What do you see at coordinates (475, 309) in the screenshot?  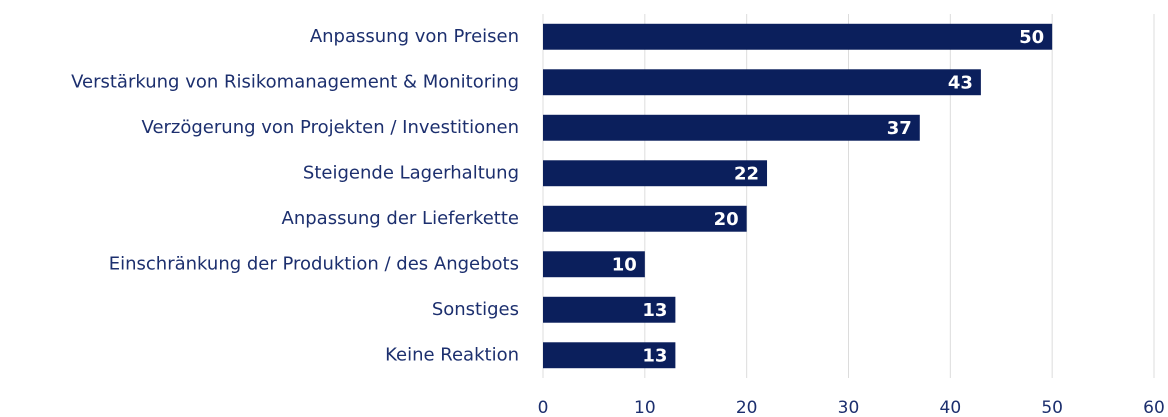 I see `y-tick-label: Sonstiges` at bounding box center [475, 309].